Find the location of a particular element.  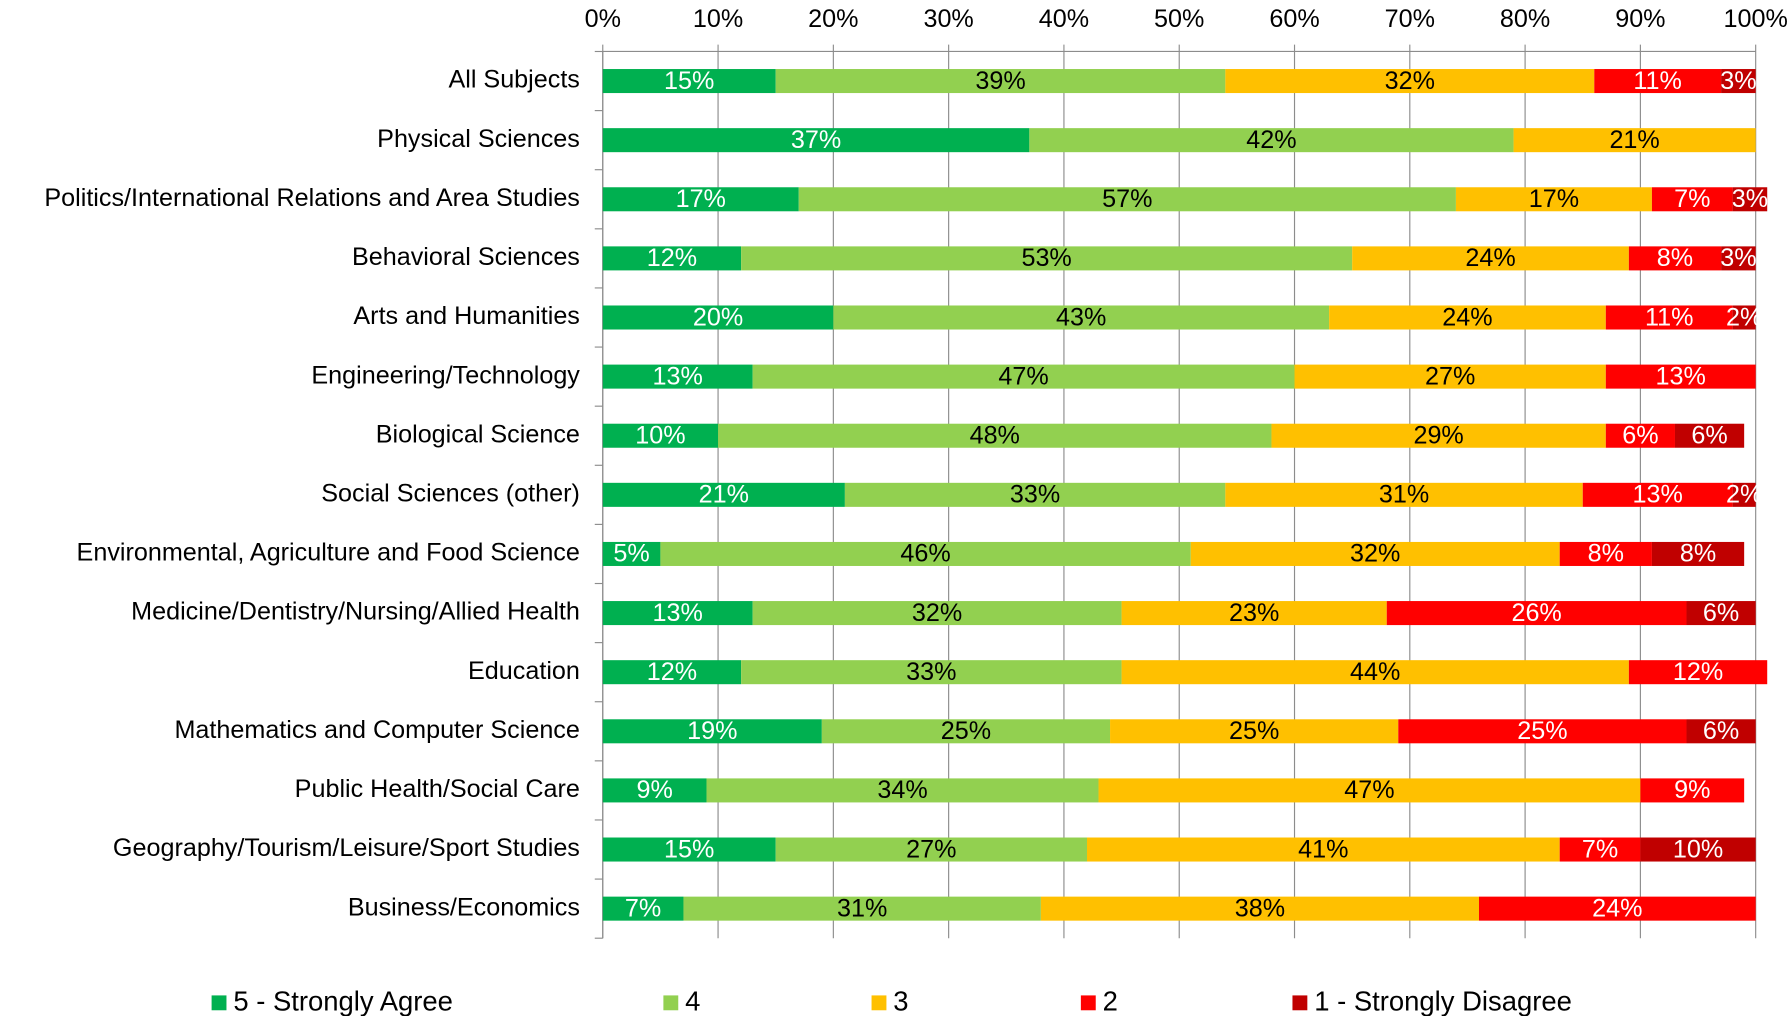

category-label: Public Health/Social Care is located at coordinates (437, 789).